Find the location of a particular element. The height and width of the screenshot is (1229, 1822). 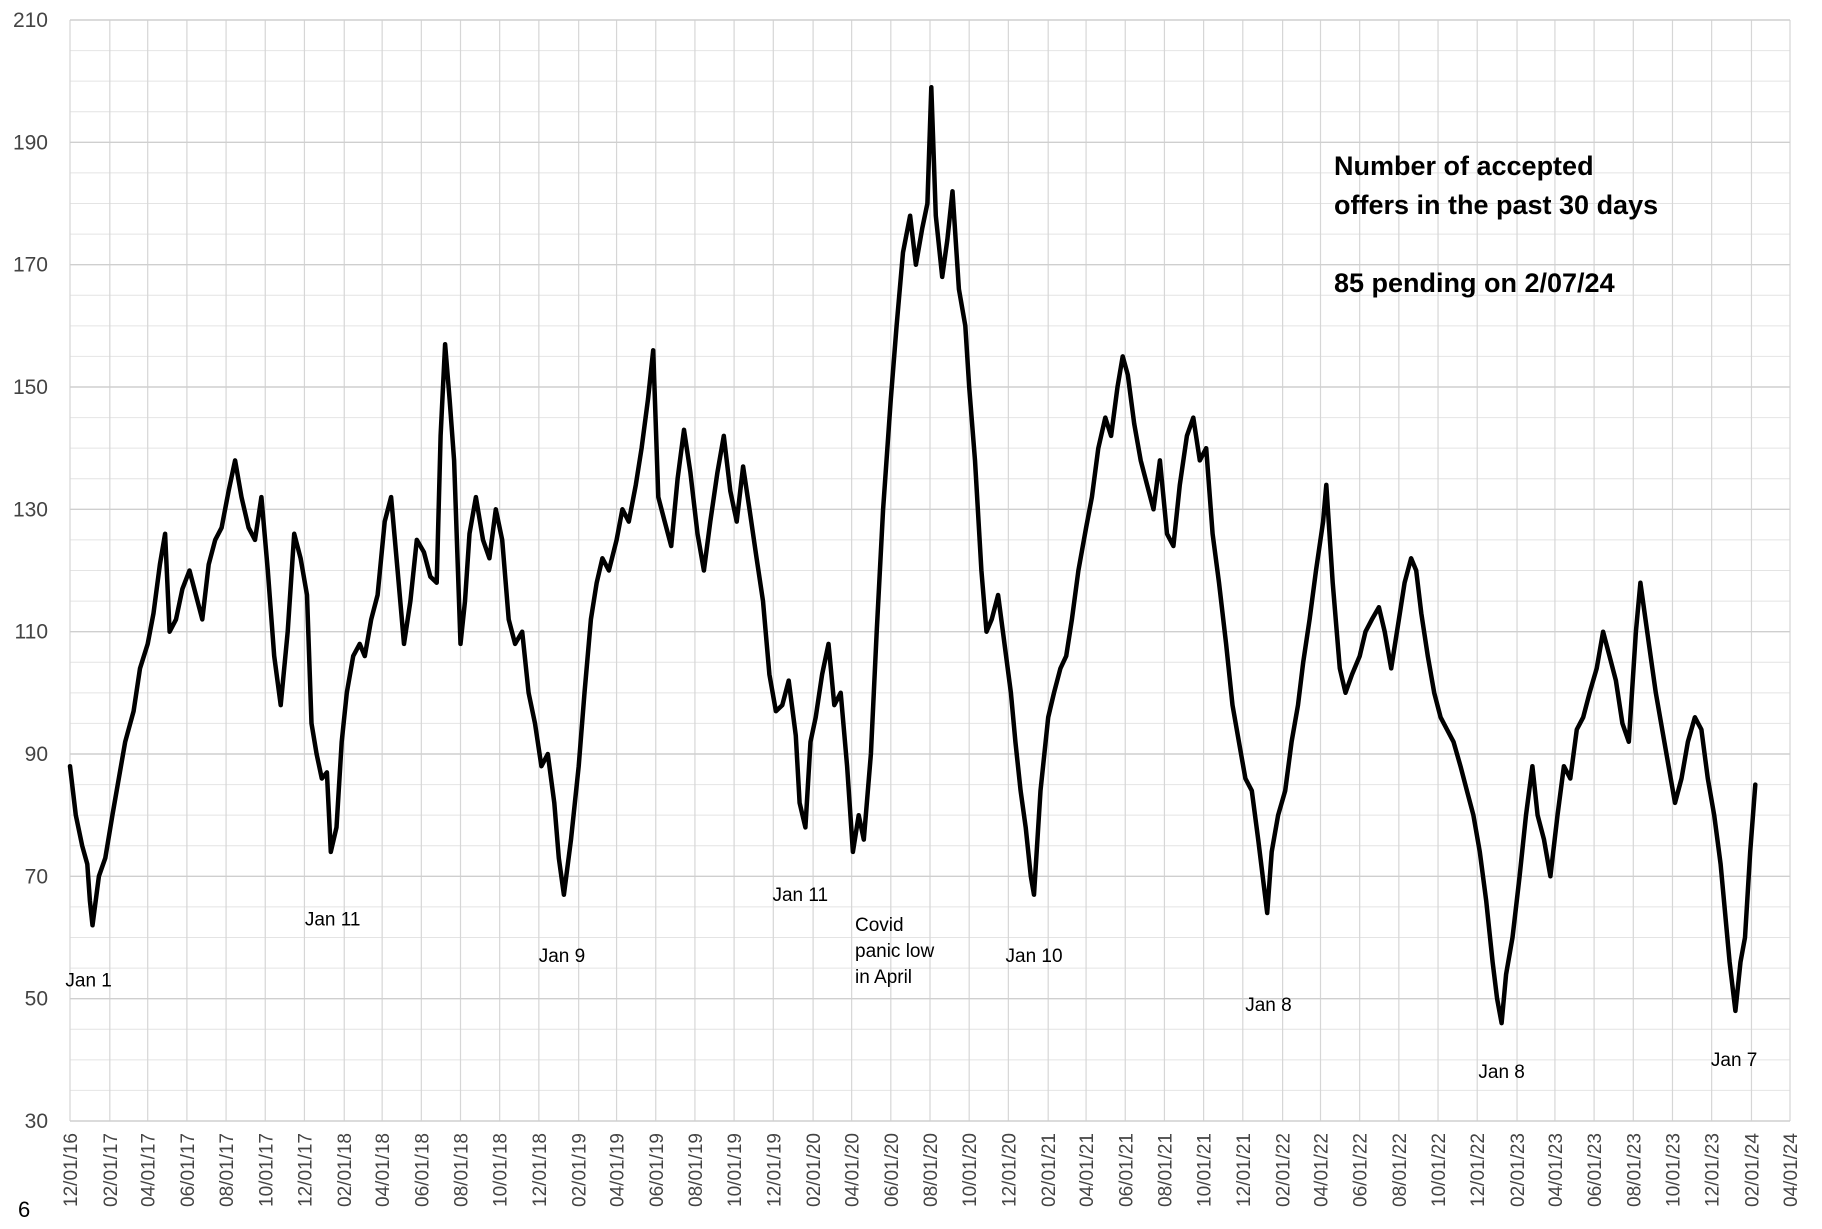

x-tick-label: 06/01/21 is located at coordinates (1126, 1170).